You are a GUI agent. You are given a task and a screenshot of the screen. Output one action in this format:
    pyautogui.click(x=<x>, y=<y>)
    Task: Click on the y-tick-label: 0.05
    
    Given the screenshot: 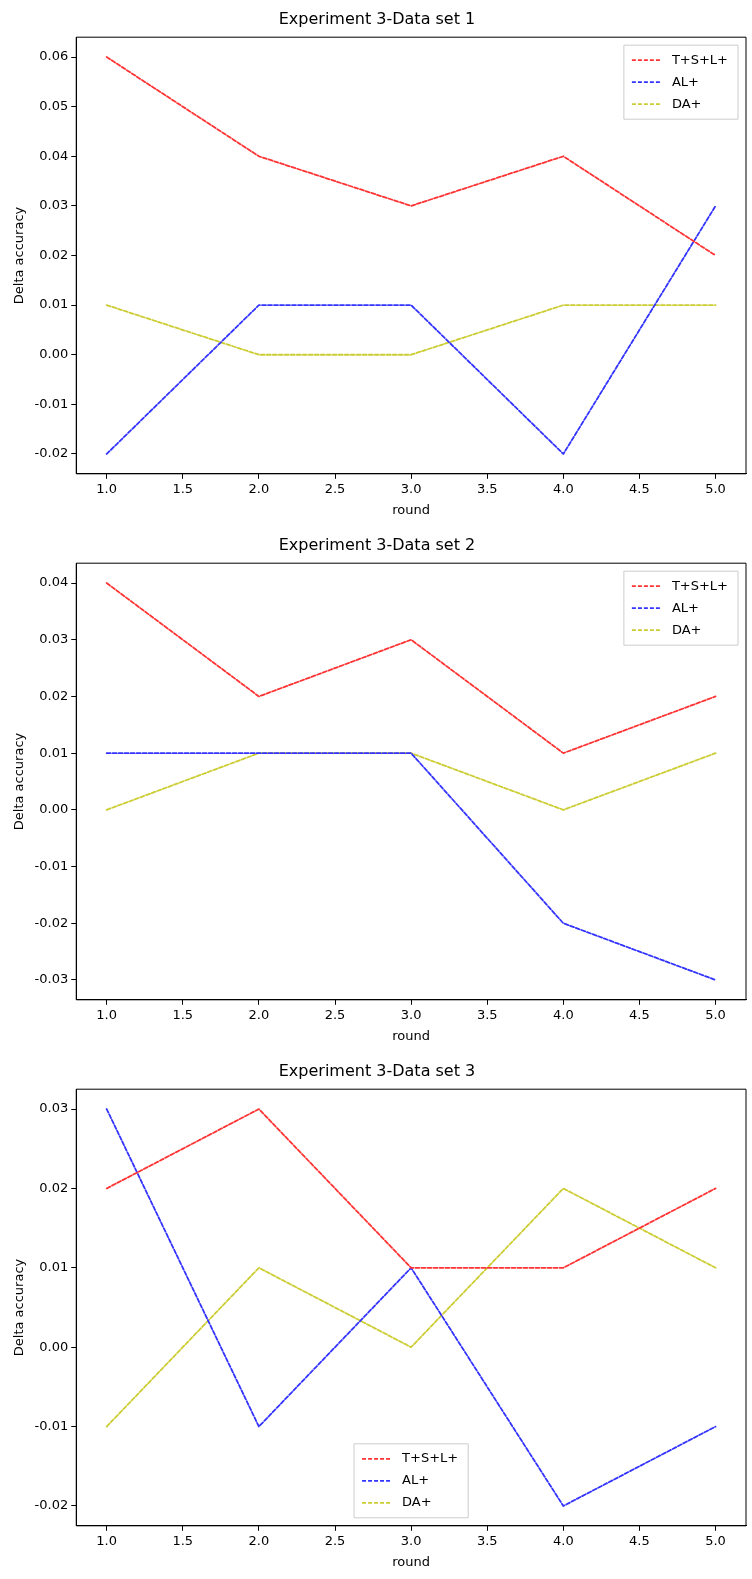 What is the action you would take?
    pyautogui.click(x=54, y=106)
    